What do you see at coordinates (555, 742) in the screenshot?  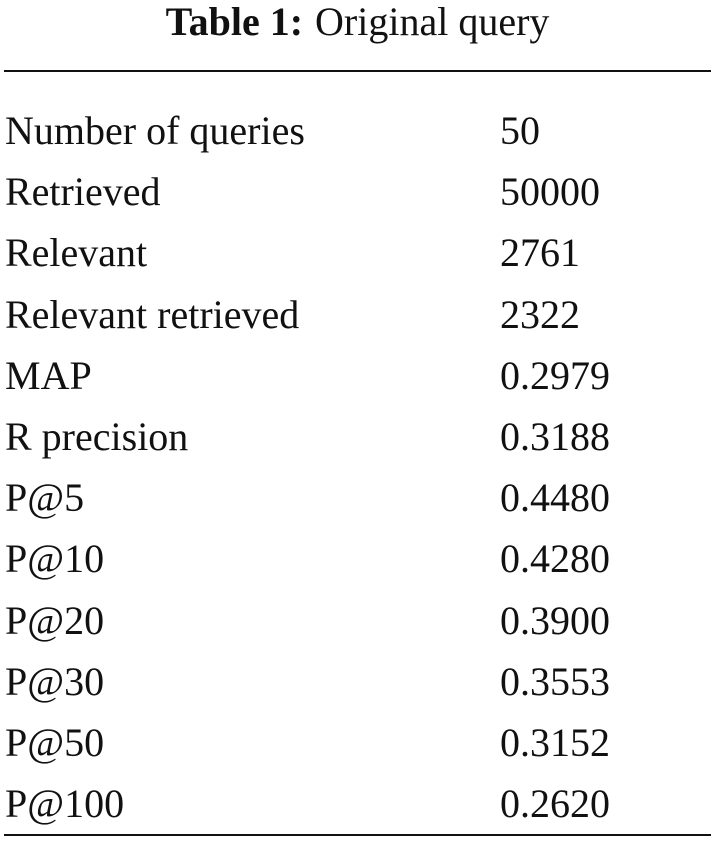 I see `row-value: 0.3152` at bounding box center [555, 742].